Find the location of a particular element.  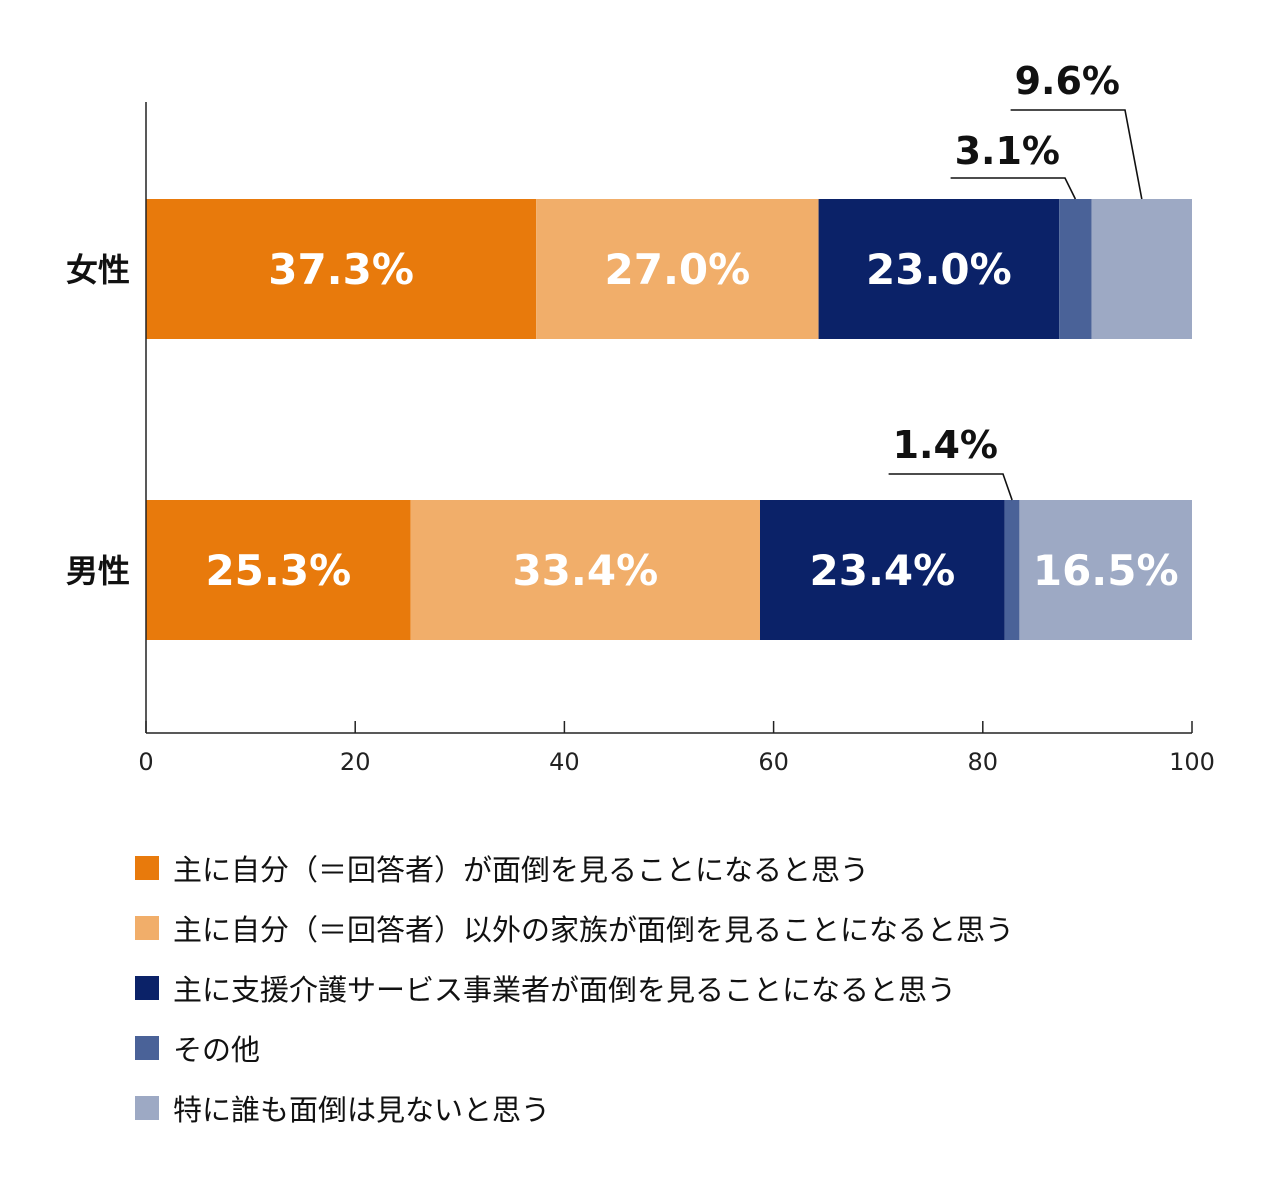

category-label: 男性 is located at coordinates (98, 571).